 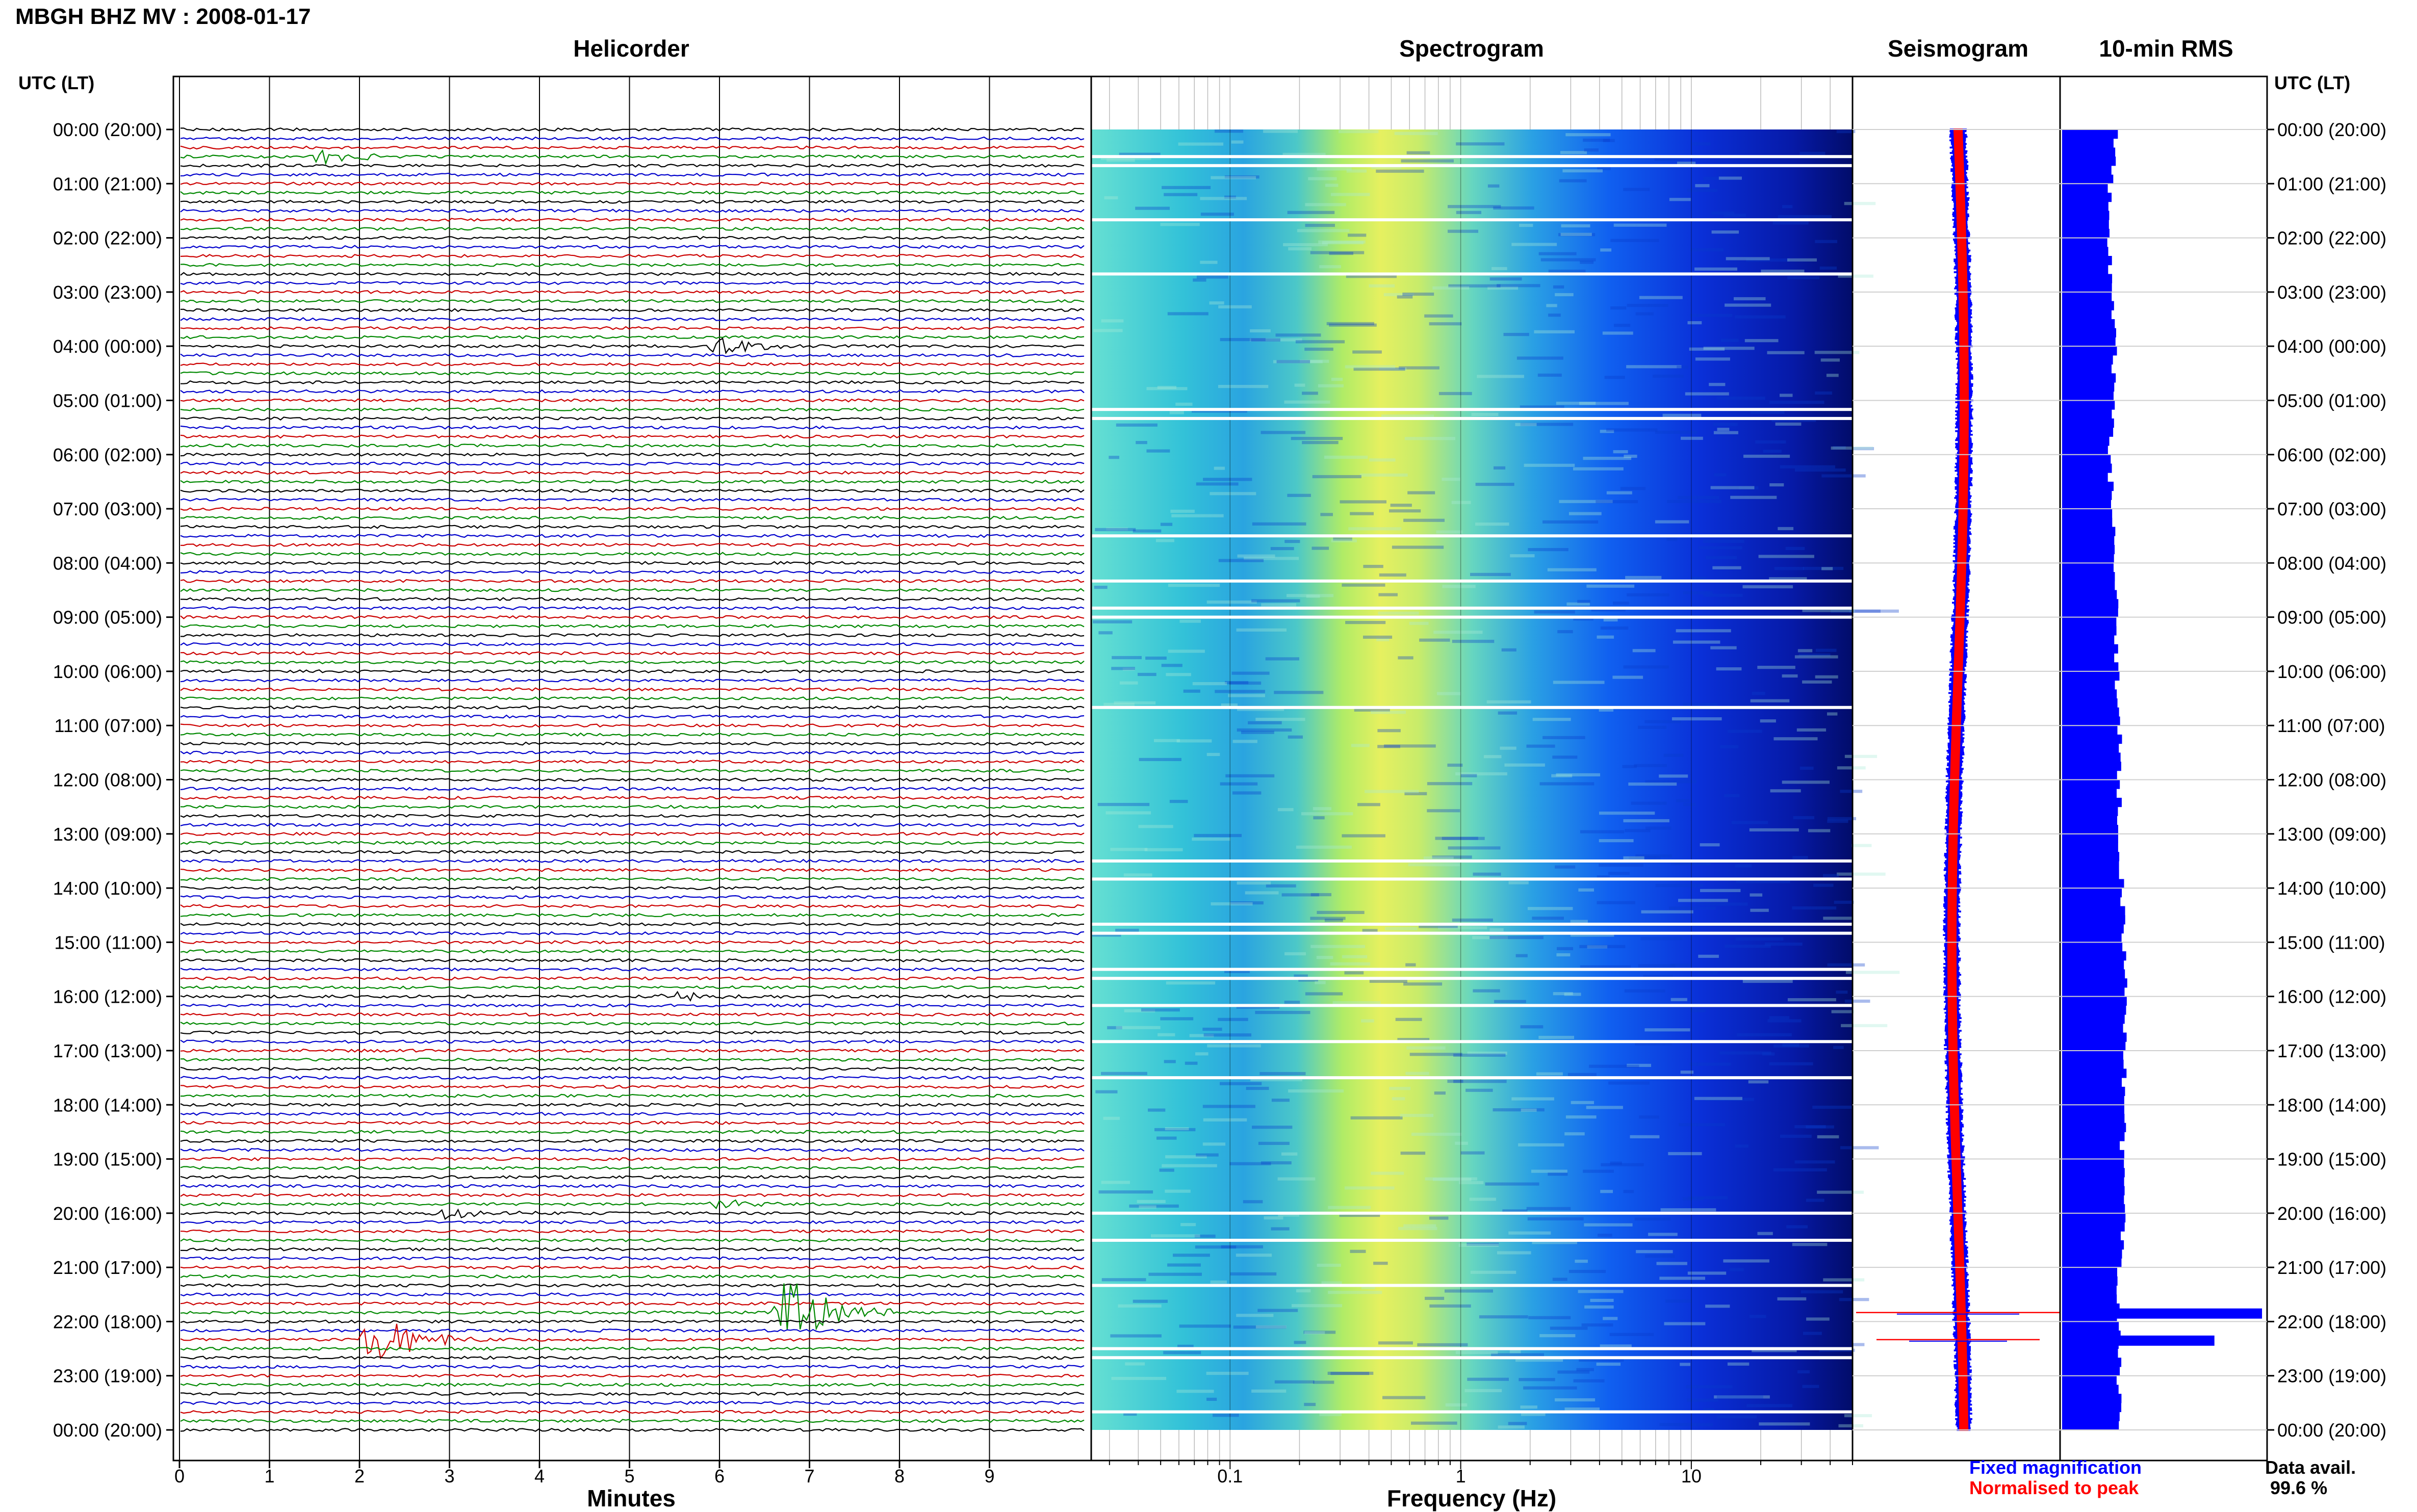 What do you see at coordinates (1471, 1498) in the screenshot?
I see `frequency-axis-label: Frequency (Hz)` at bounding box center [1471, 1498].